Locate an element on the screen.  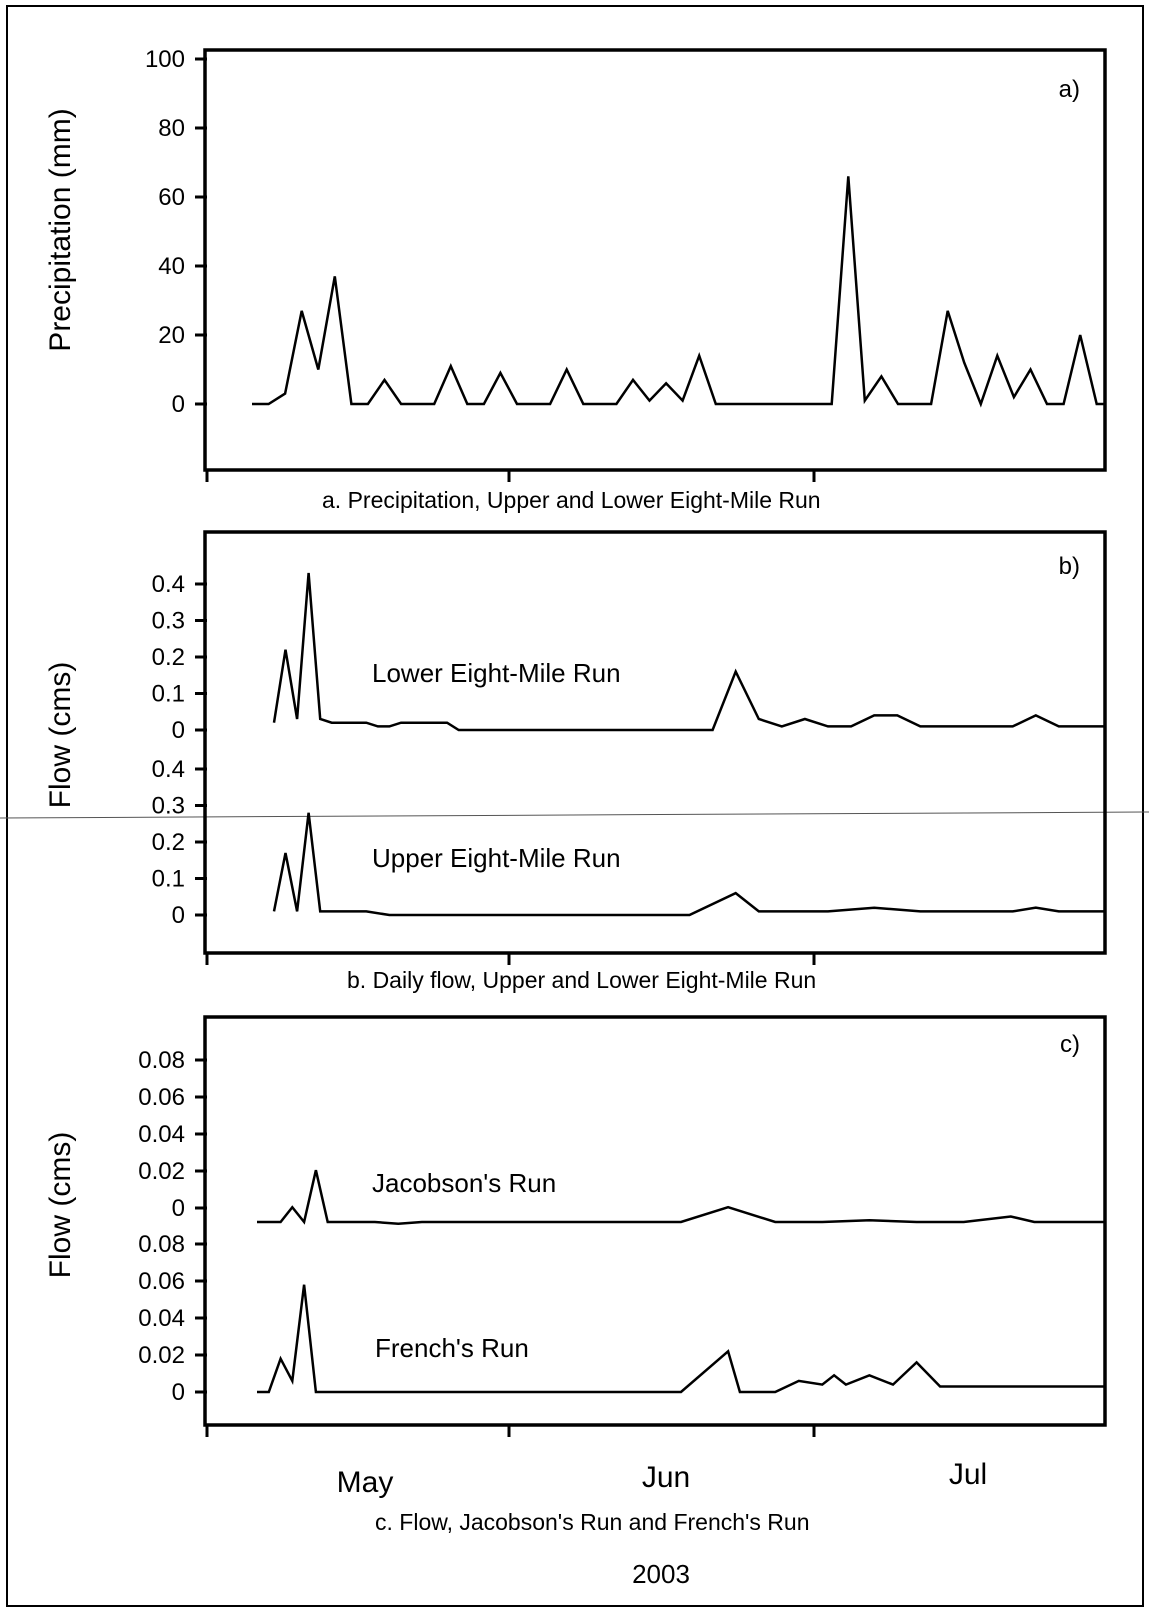
panel-a-series is located at coordinates (678, 290).